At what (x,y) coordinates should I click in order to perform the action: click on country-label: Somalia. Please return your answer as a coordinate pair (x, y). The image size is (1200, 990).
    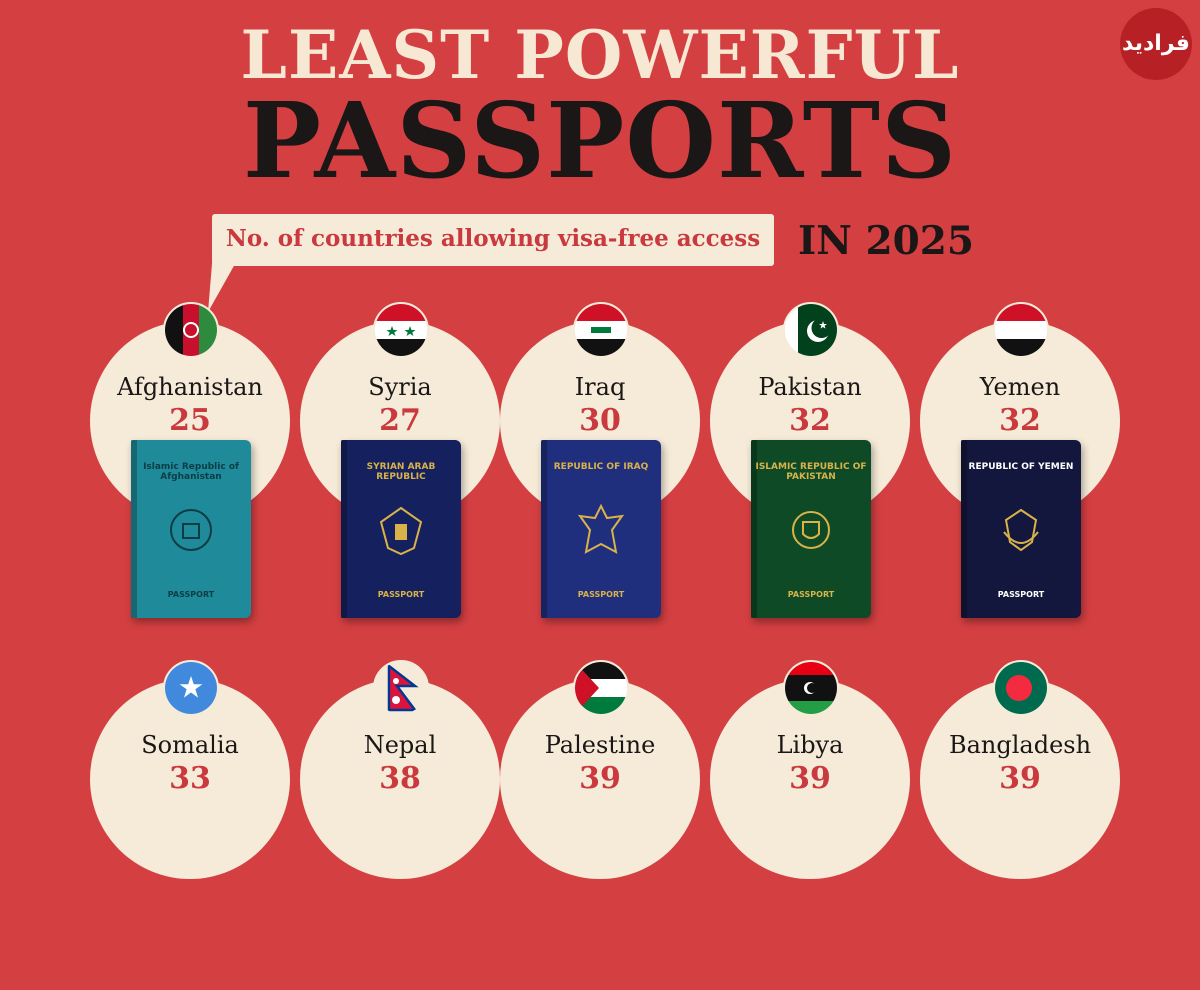
    Looking at the image, I should click on (190, 745).